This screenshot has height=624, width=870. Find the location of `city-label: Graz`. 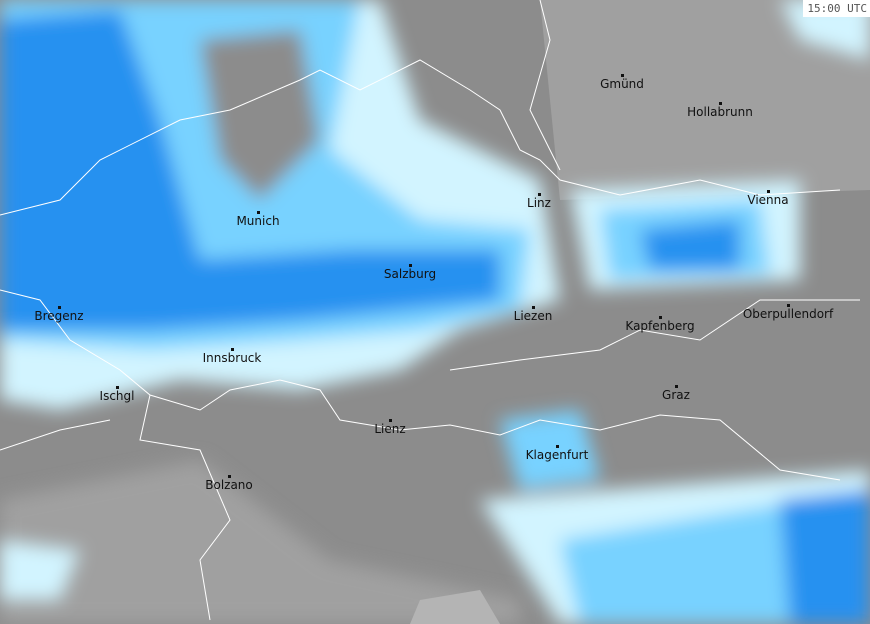

city-label: Graz is located at coordinates (676, 395).